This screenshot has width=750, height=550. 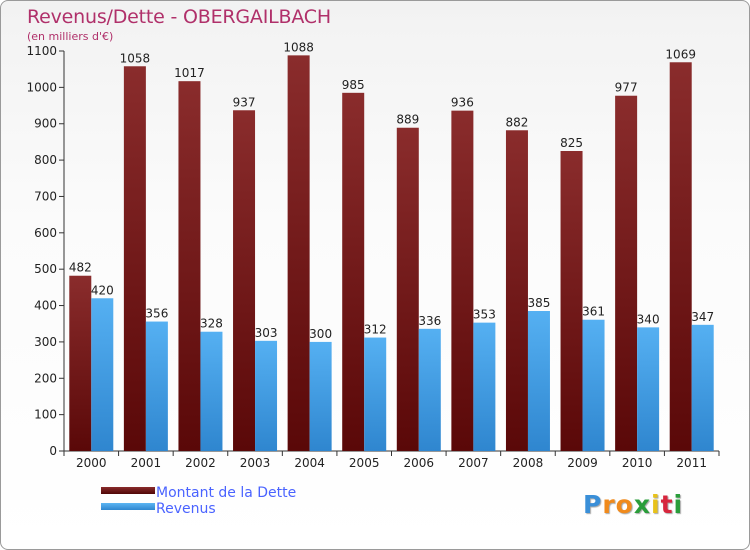 What do you see at coordinates (484, 315) in the screenshot?
I see `data-label-revenus: 353` at bounding box center [484, 315].